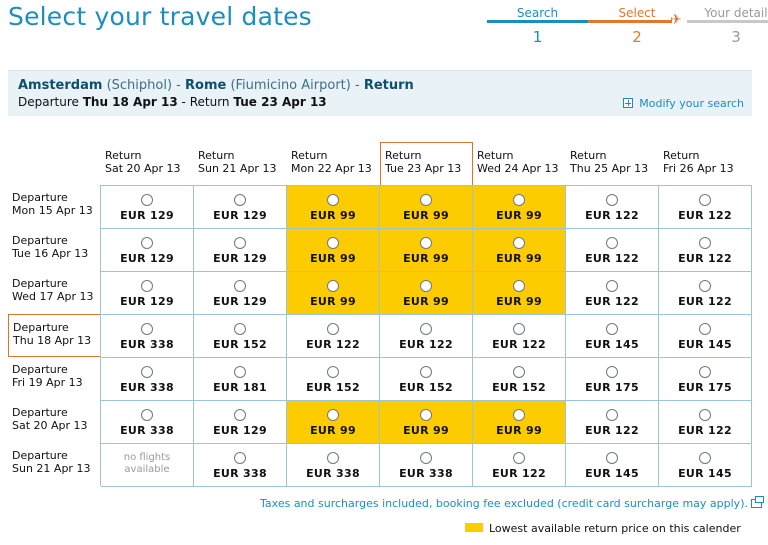  Describe the element at coordinates (757, 502) in the screenshot. I see `popup-window-icon` at that location.